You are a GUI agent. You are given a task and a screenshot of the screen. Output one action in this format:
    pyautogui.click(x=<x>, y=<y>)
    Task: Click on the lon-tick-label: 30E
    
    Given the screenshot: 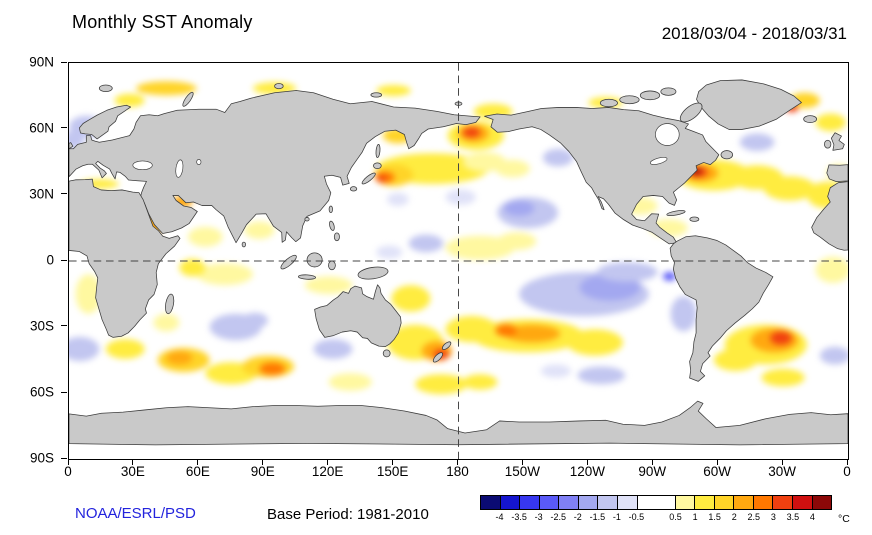 What is the action you would take?
    pyautogui.click(x=132, y=471)
    